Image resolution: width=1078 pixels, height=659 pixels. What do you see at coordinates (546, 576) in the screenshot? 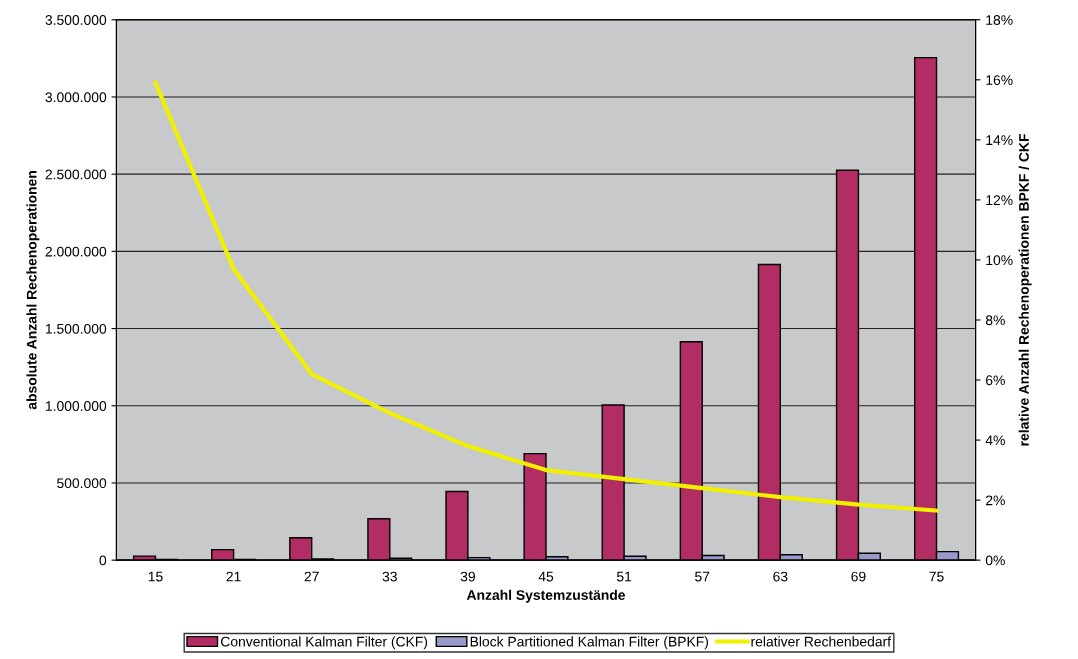
I see `x-tick-label: 45` at bounding box center [546, 576].